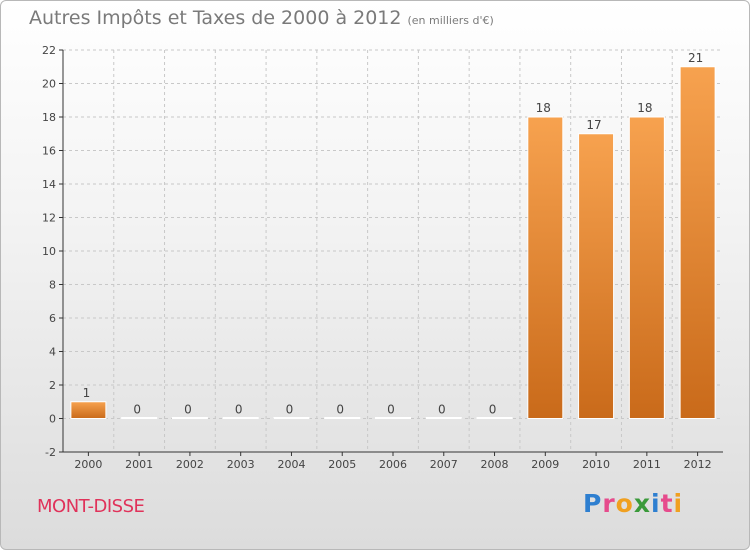 The image size is (750, 550). I want to click on bar-2001, so click(139, 418).